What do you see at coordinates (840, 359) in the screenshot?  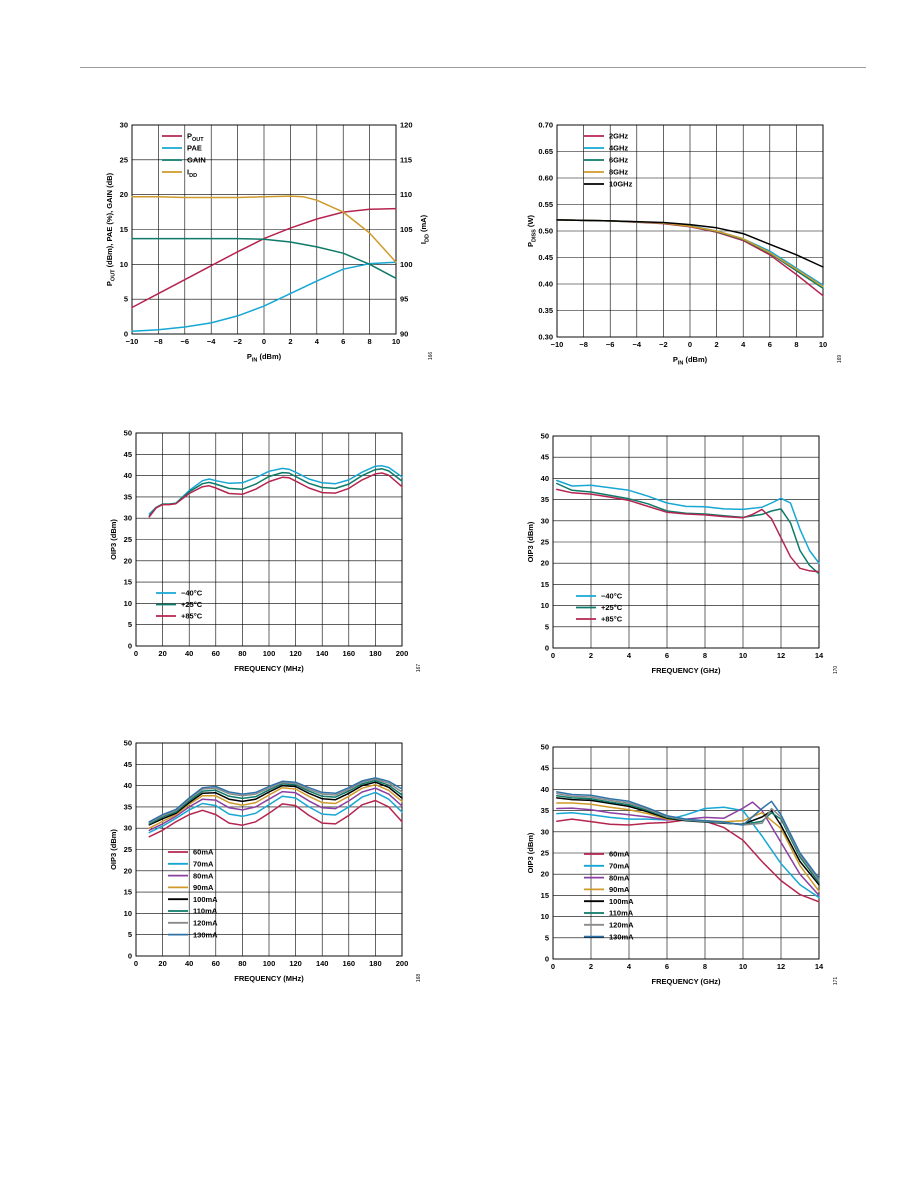 I see `figure-number: 169` at bounding box center [840, 359].